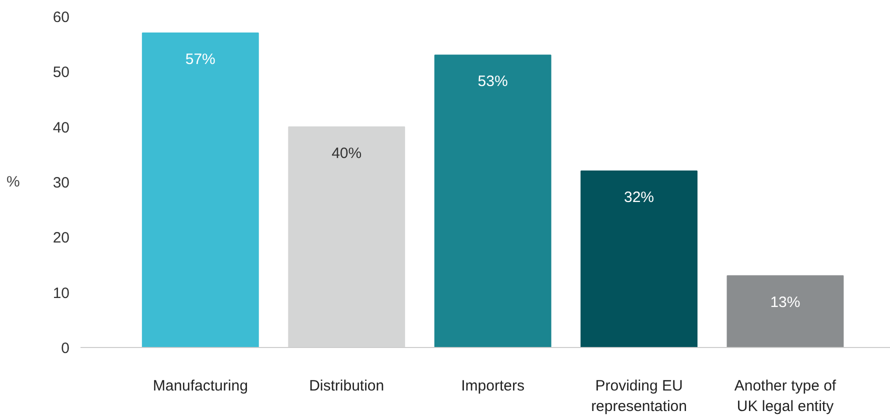 The image size is (890, 419). What do you see at coordinates (65, 348) in the screenshot?
I see `y-tick-label: 0` at bounding box center [65, 348].